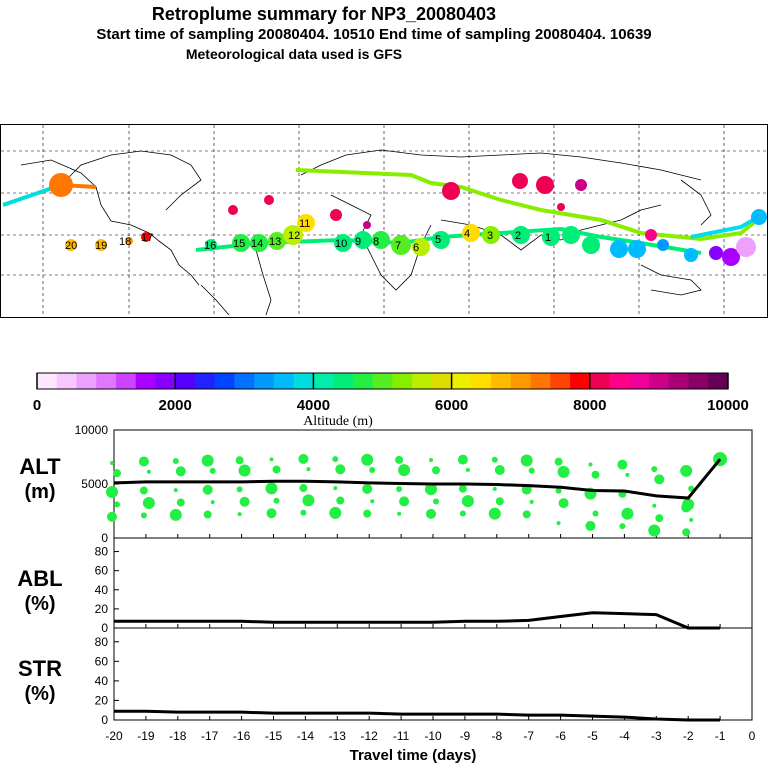  What do you see at coordinates (175, 405) in the screenshot?
I see `colorbar-tick-label: 2000` at bounding box center [175, 405].